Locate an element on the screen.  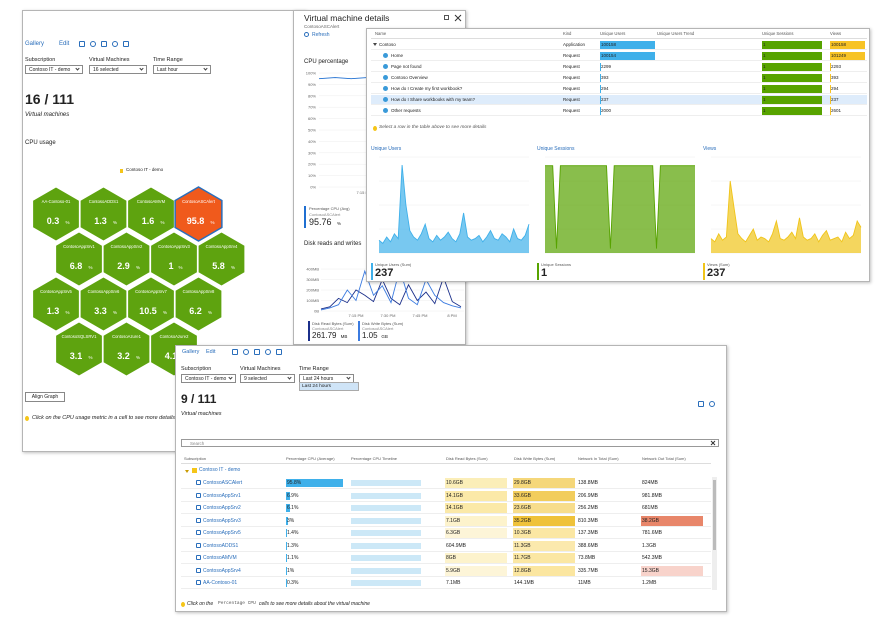
refresh-button: Refresh is located at coordinates (321, 35).